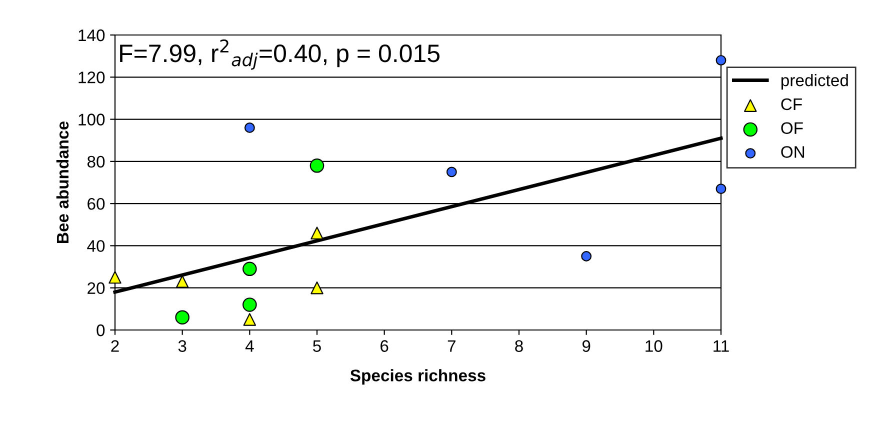  What do you see at coordinates (814, 82) in the screenshot?
I see `legend-label: predicted` at bounding box center [814, 82].